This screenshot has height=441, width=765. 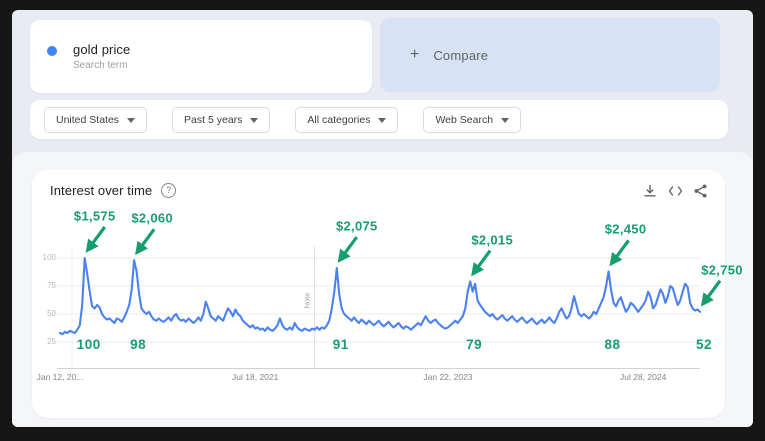 I want to click on embed-button, so click(x=675, y=191).